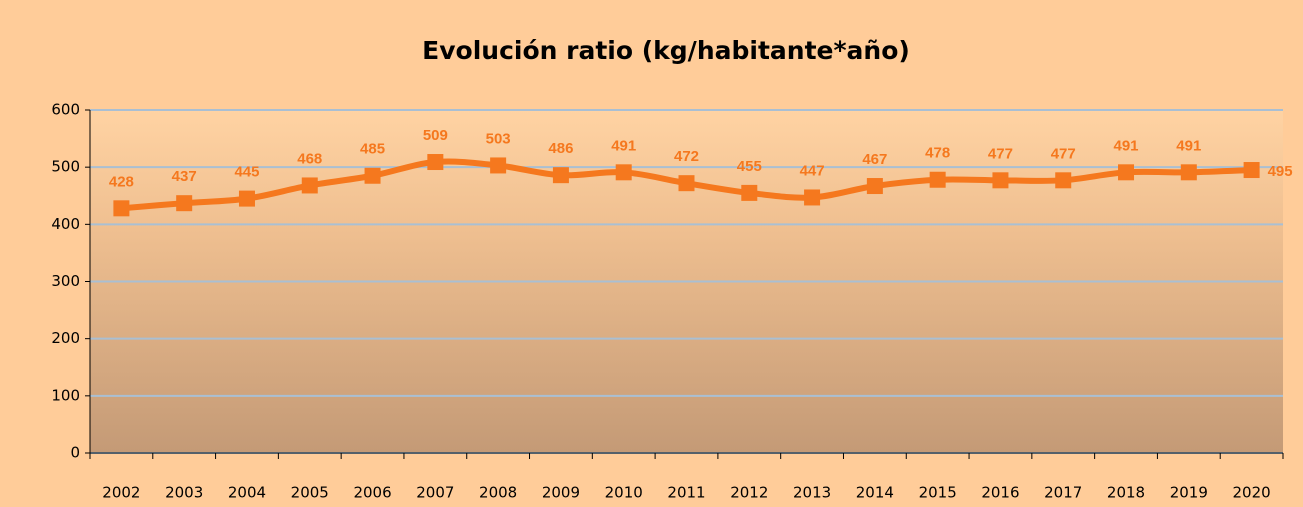  Describe the element at coordinates (937, 153) in the screenshot. I see `data-label: 478` at that location.